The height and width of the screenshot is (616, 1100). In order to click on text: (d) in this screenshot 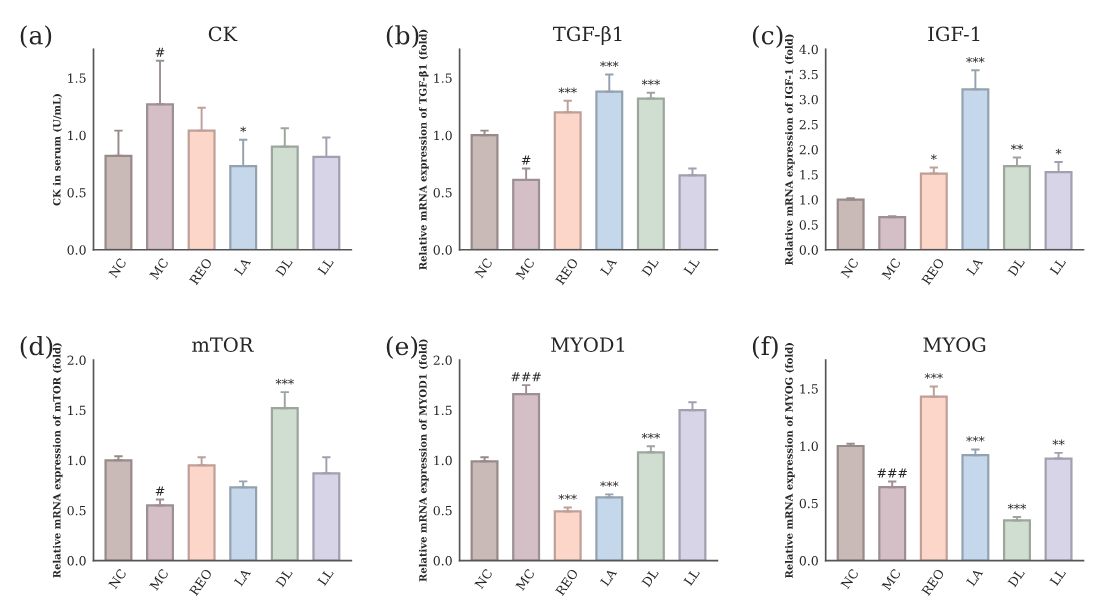, I will do `click(36, 347)`.